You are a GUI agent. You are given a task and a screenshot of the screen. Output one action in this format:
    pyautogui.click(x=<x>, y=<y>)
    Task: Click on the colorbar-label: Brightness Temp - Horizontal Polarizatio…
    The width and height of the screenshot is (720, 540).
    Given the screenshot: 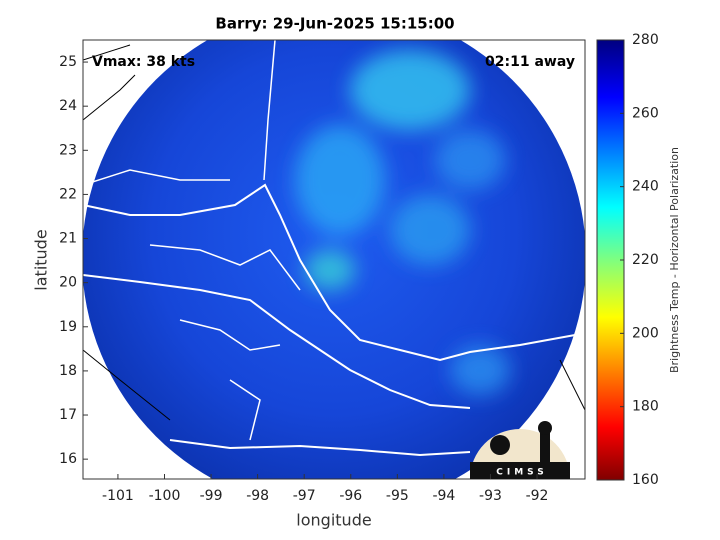 What is the action you would take?
    pyautogui.click(x=674, y=260)
    